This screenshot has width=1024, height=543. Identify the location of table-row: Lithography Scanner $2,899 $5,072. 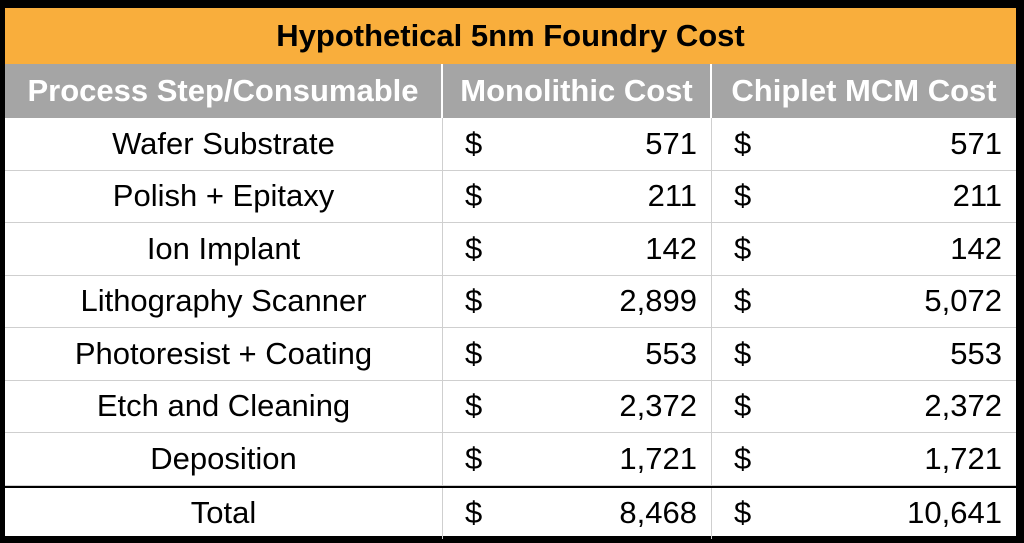
(510, 301).